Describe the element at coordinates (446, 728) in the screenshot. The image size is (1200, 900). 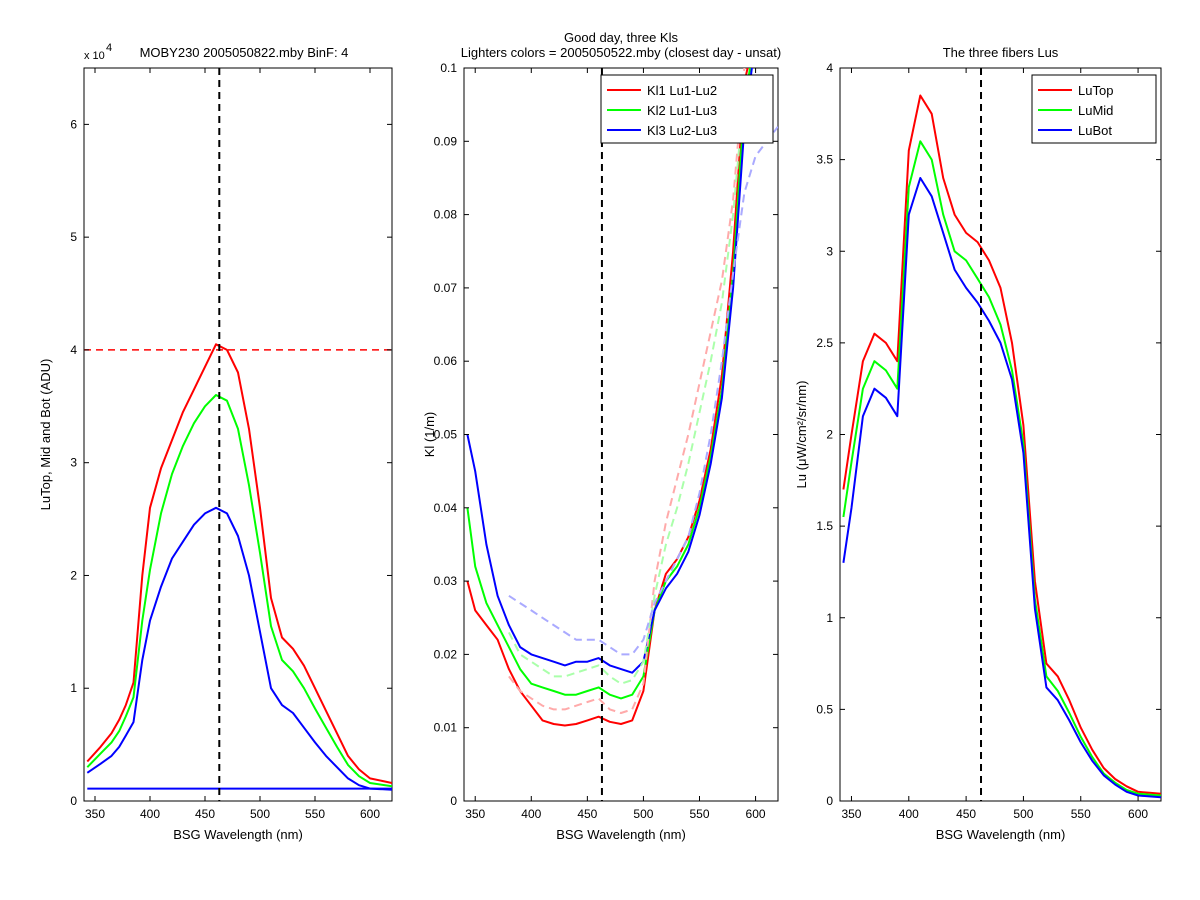
I see `y-tick-label: 0.01` at that location.